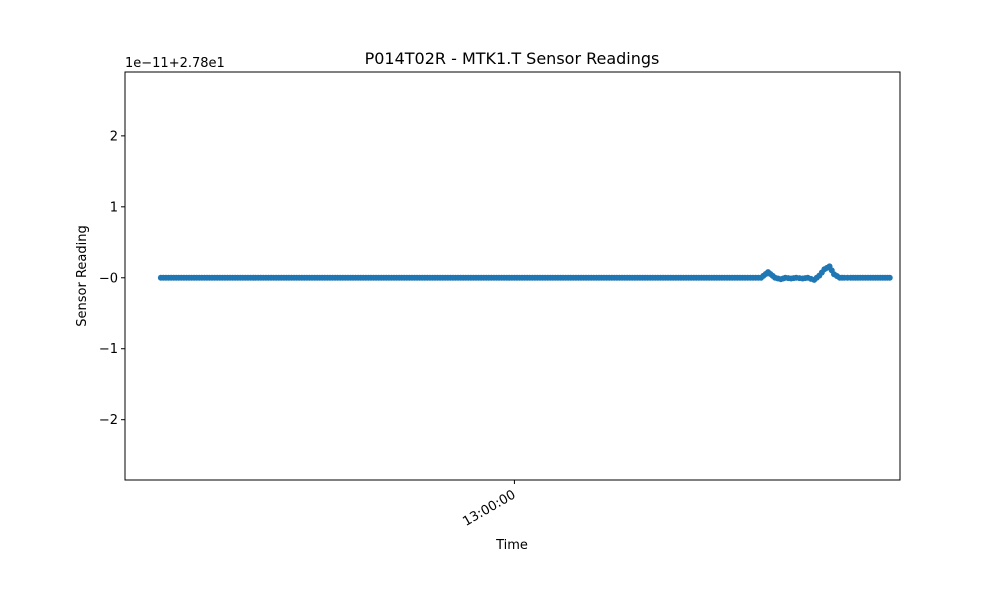  What do you see at coordinates (82, 275) in the screenshot?
I see `y-axis-label: Sensor Reading` at bounding box center [82, 275].